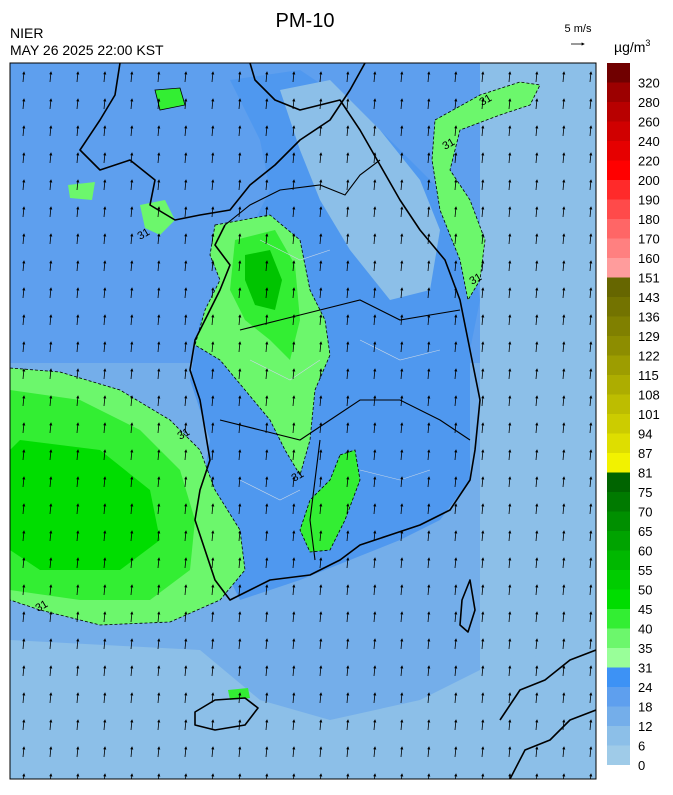 The image size is (673, 795). I want to click on colorbar-label: 6, so click(641, 746).